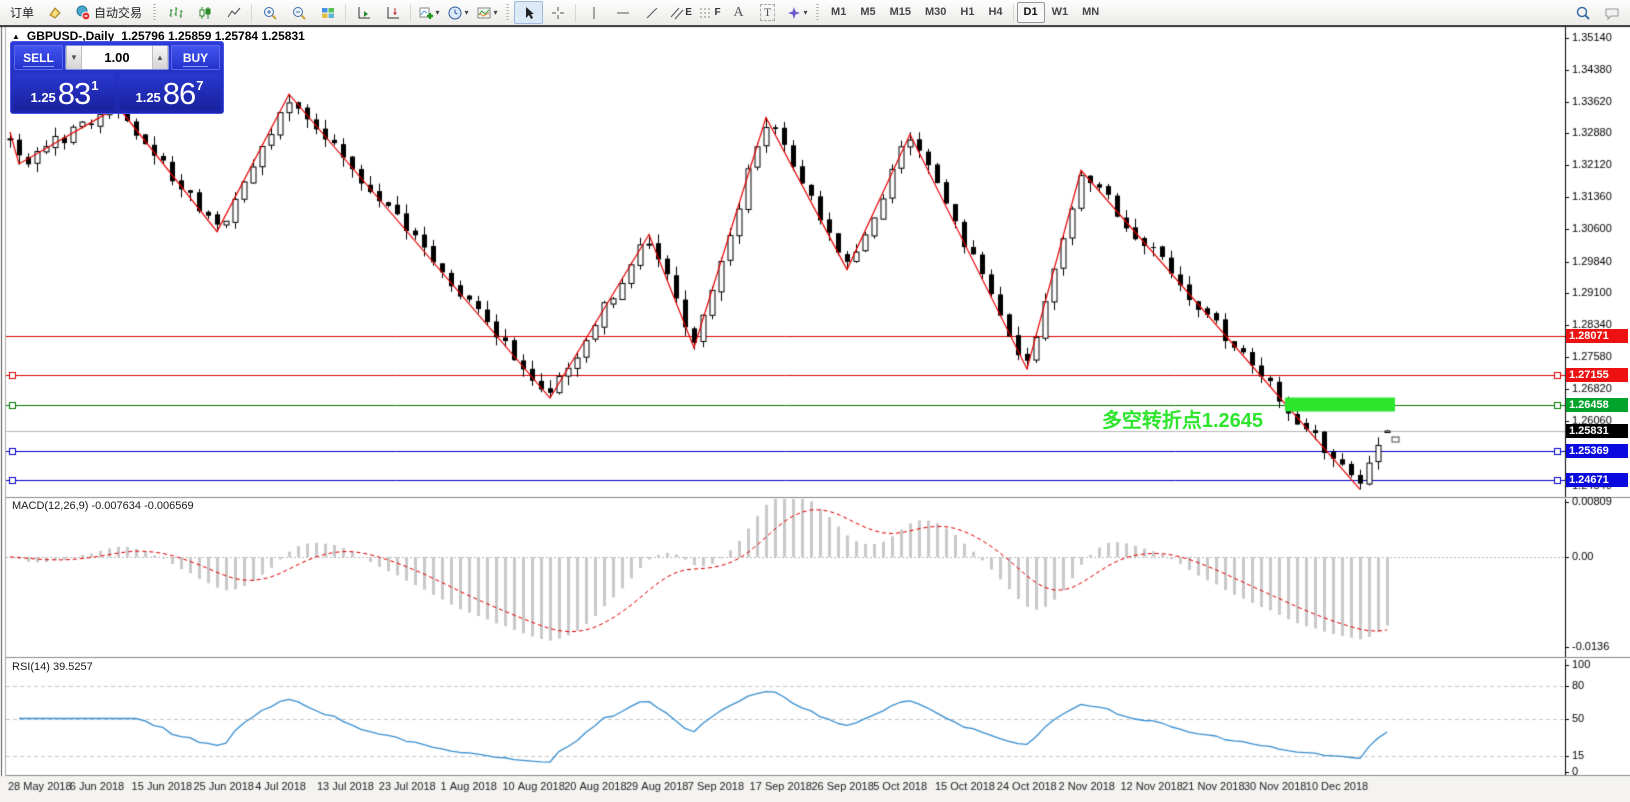 The image size is (1630, 802). What do you see at coordinates (995, 12) in the screenshot?
I see `timeframe-h4: H4` at bounding box center [995, 12].